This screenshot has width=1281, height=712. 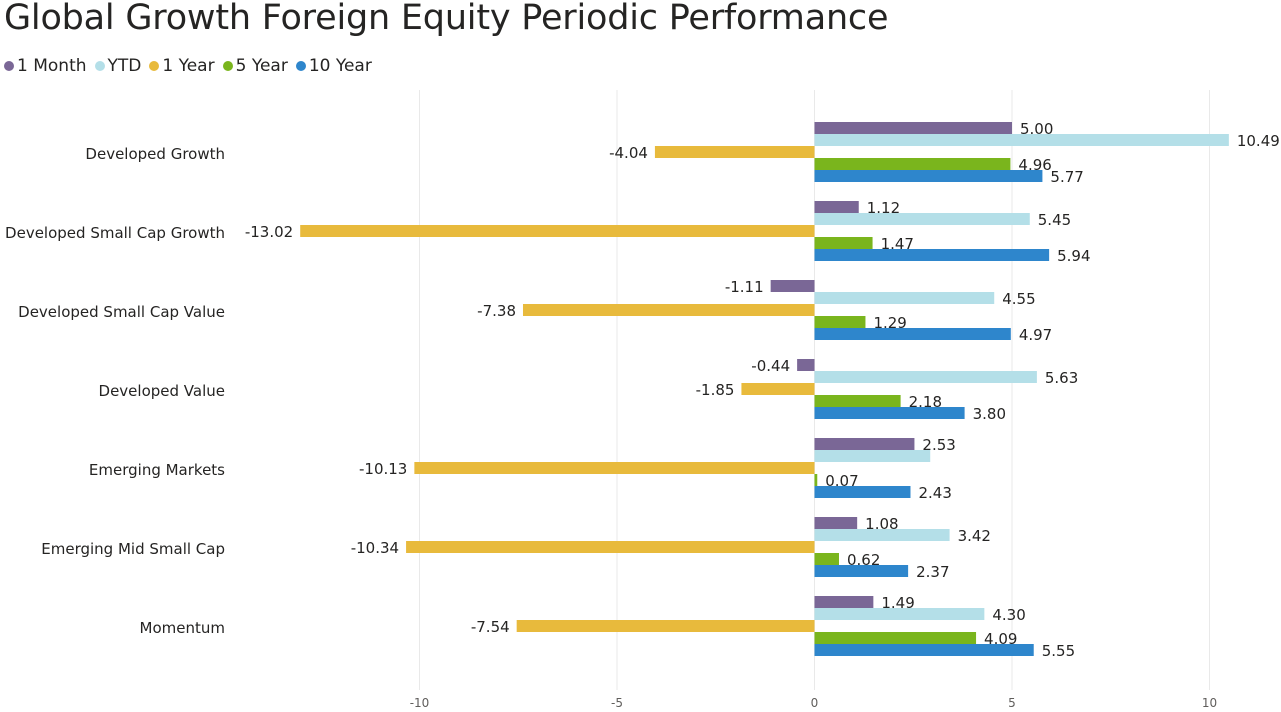 I want to click on x-tick-label: 0, so click(x=815, y=703).